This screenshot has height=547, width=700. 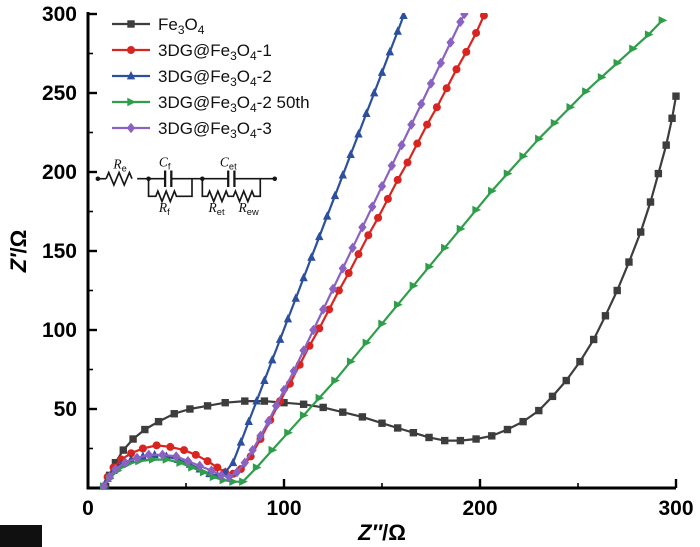 What do you see at coordinates (215, 78) in the screenshot?
I see `legend-label: 3DG@Fe3O4-2` at bounding box center [215, 78].